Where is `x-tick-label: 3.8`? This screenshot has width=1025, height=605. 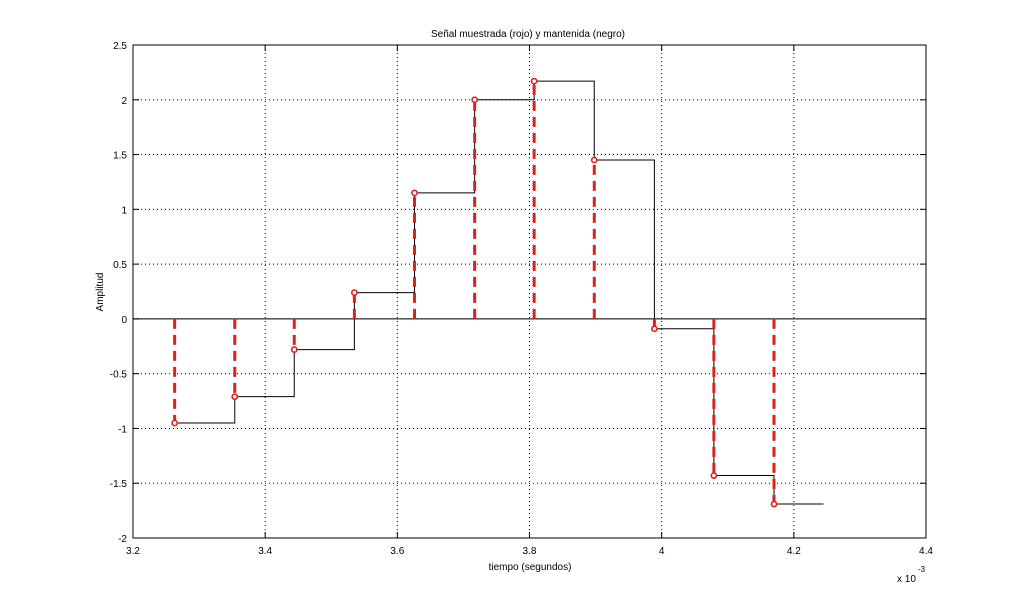 x-tick-label: 3.8 is located at coordinates (530, 551).